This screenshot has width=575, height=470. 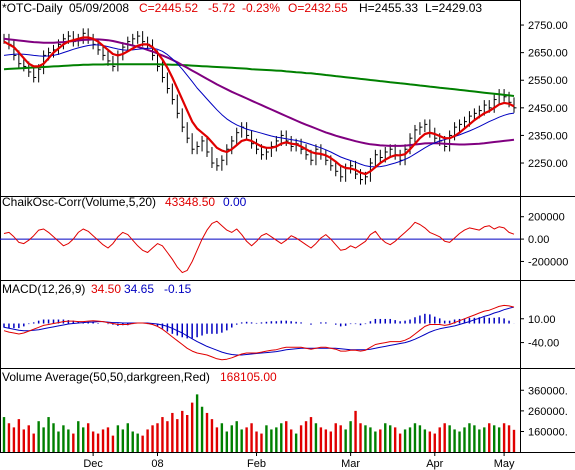 What do you see at coordinates (168, 8) in the screenshot?
I see `price-header-close: C=2445.52` at bounding box center [168, 8].